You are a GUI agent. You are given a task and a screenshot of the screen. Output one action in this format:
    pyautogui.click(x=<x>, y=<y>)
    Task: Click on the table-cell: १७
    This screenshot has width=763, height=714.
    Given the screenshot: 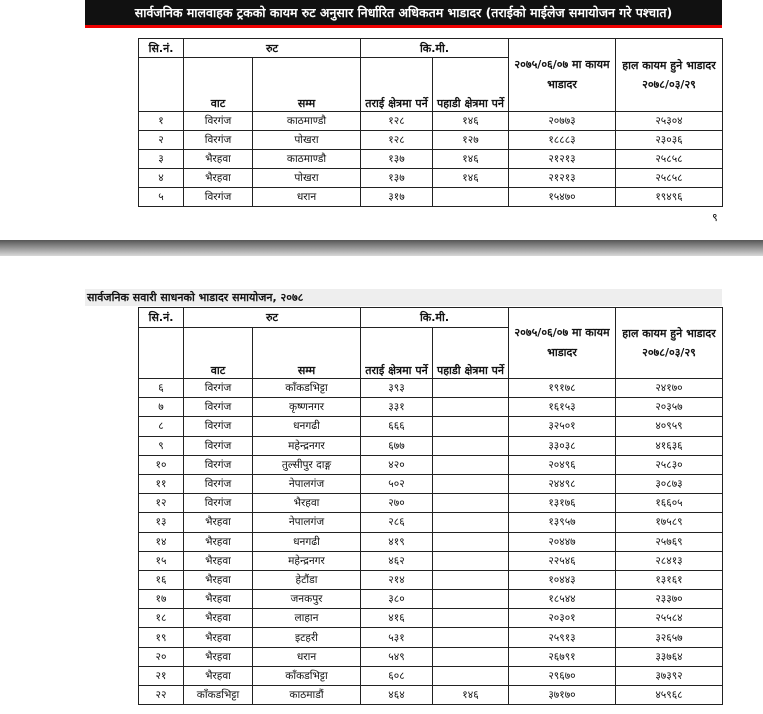 What is the action you would take?
    pyautogui.click(x=161, y=599)
    